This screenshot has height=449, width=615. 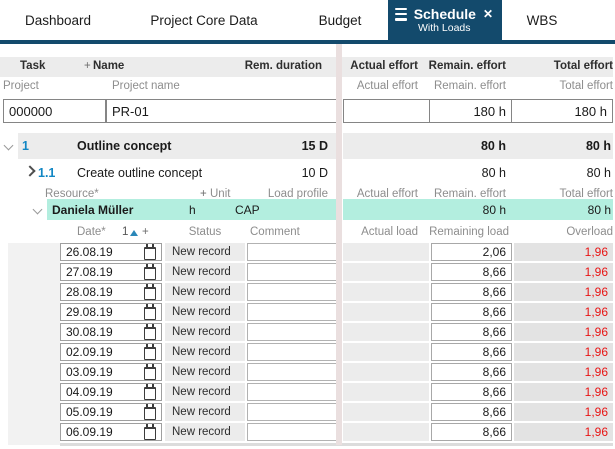 What do you see at coordinates (297, 194) in the screenshot?
I see `col-header-load-profile: Load profile` at bounding box center [297, 194].